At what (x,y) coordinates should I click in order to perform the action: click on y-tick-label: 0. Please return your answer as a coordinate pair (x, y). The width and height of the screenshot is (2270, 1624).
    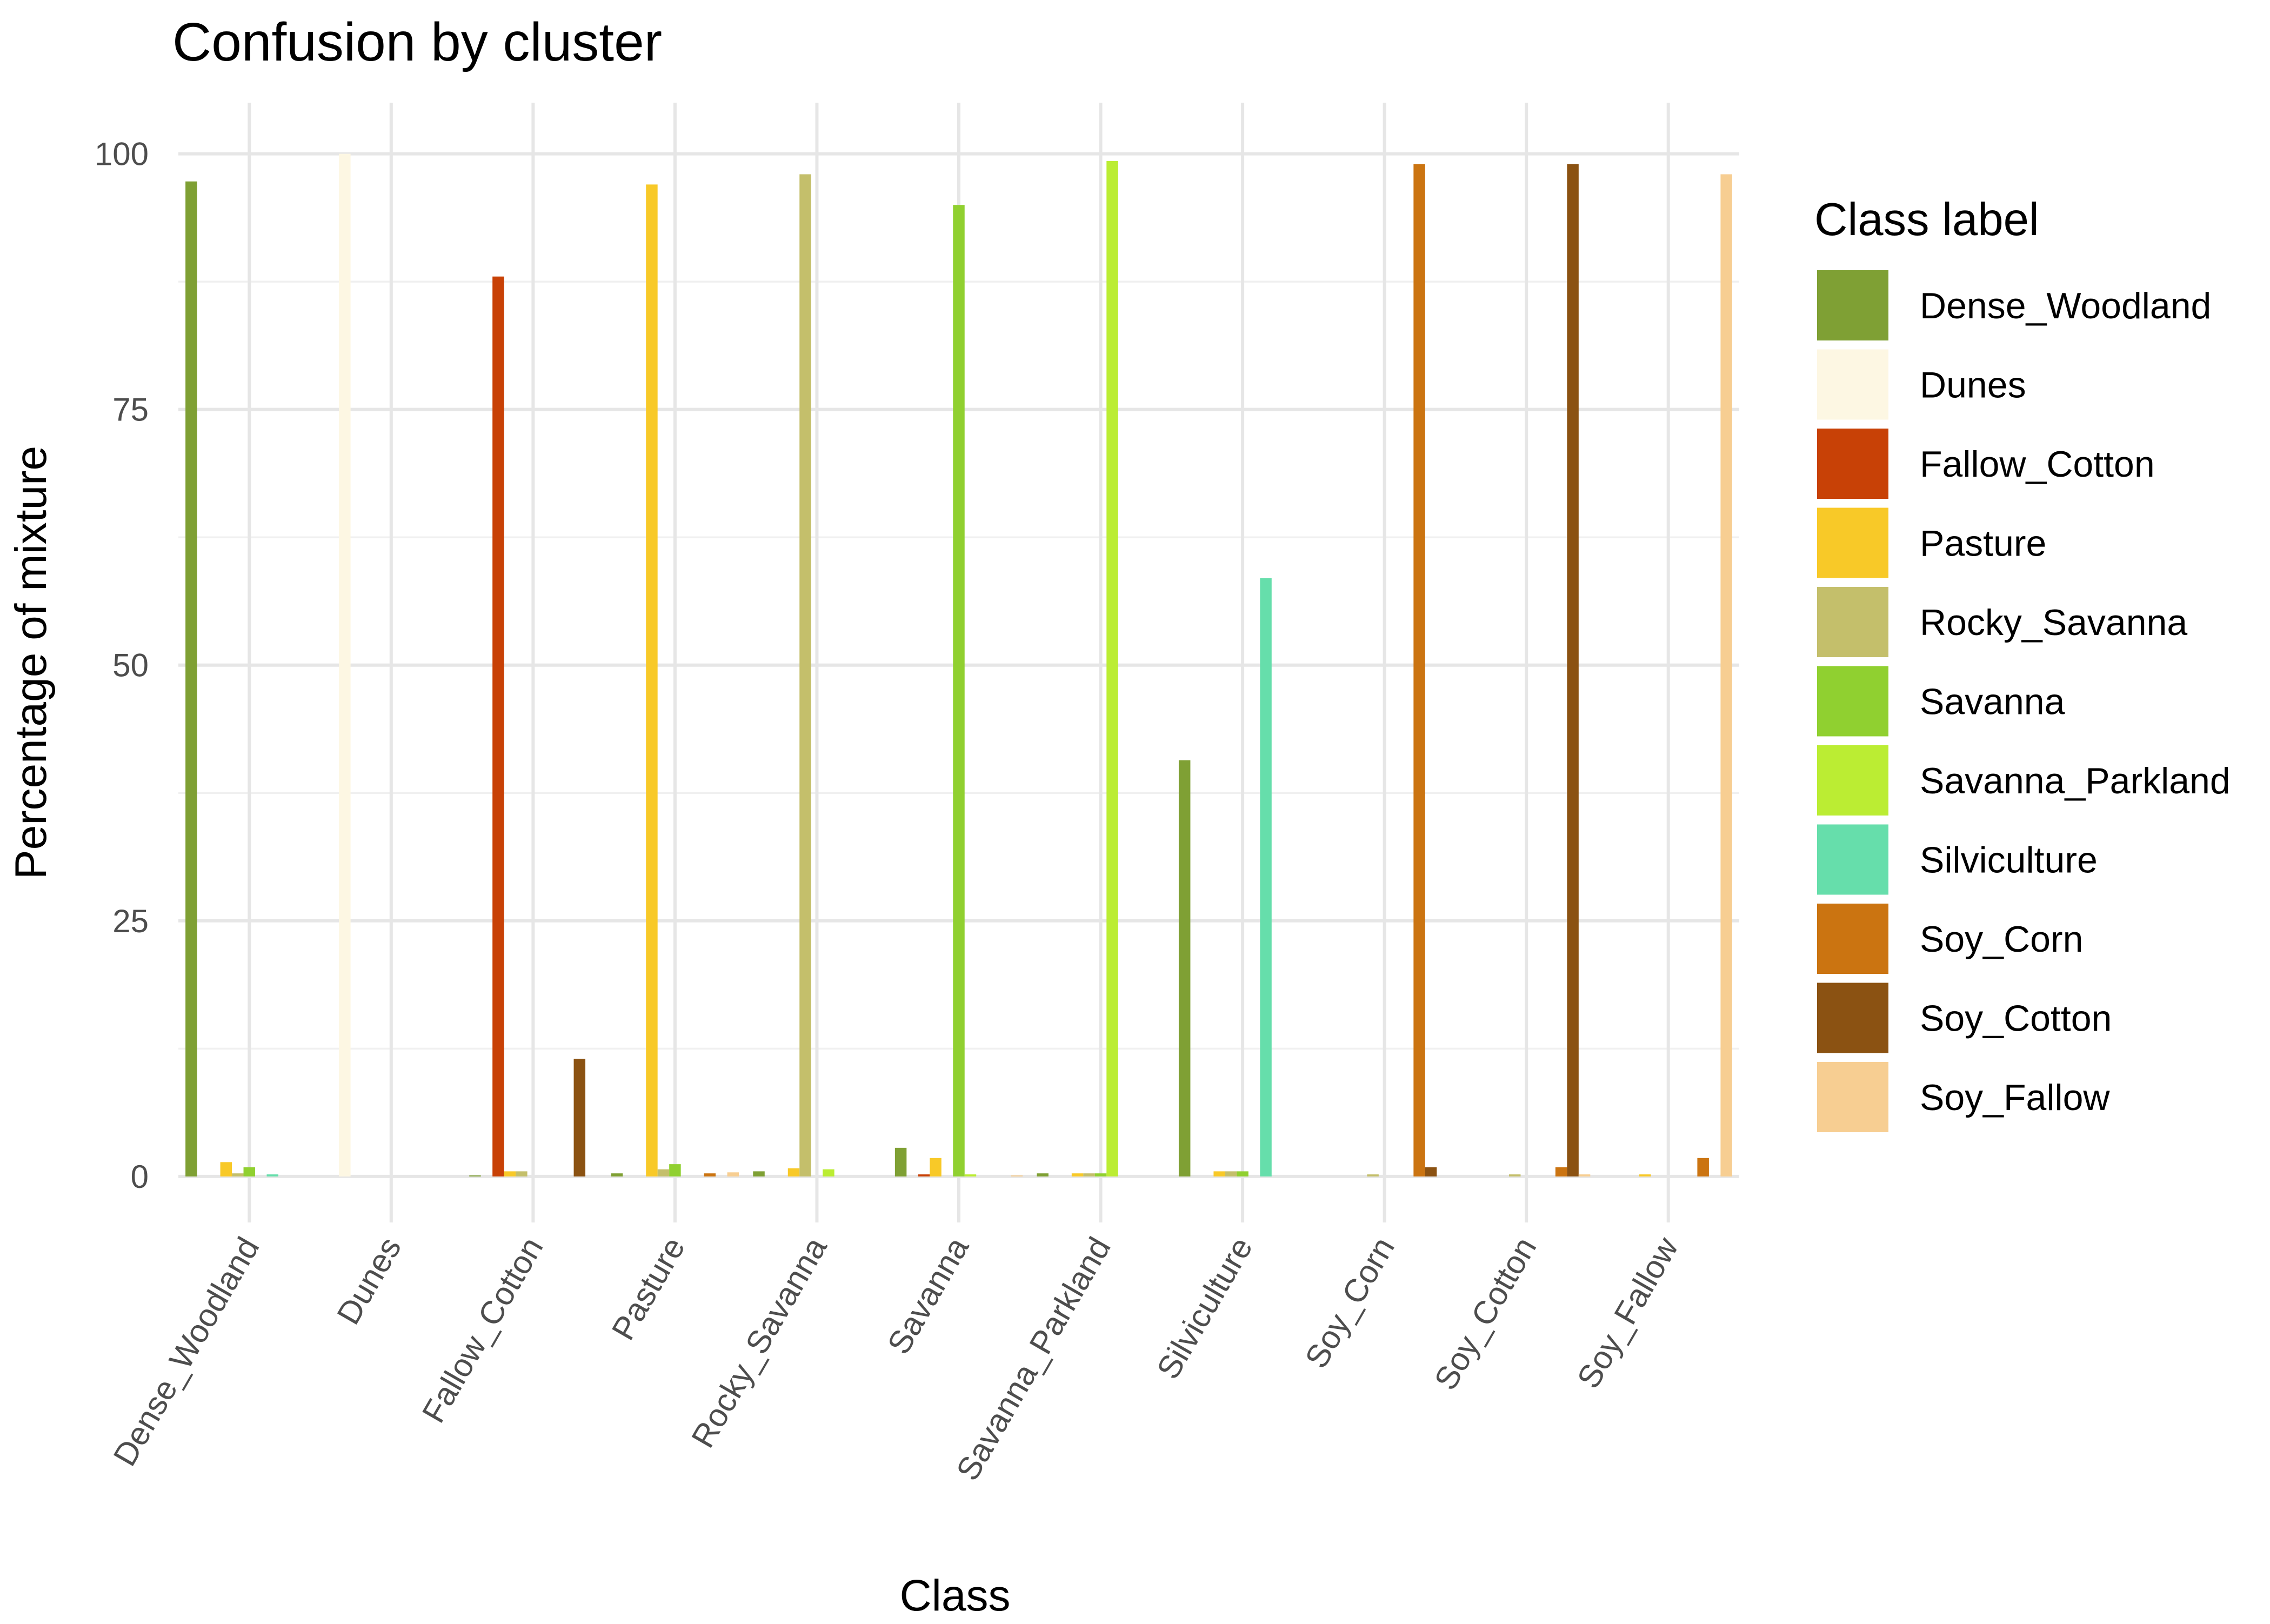
    Looking at the image, I should click on (140, 1177).